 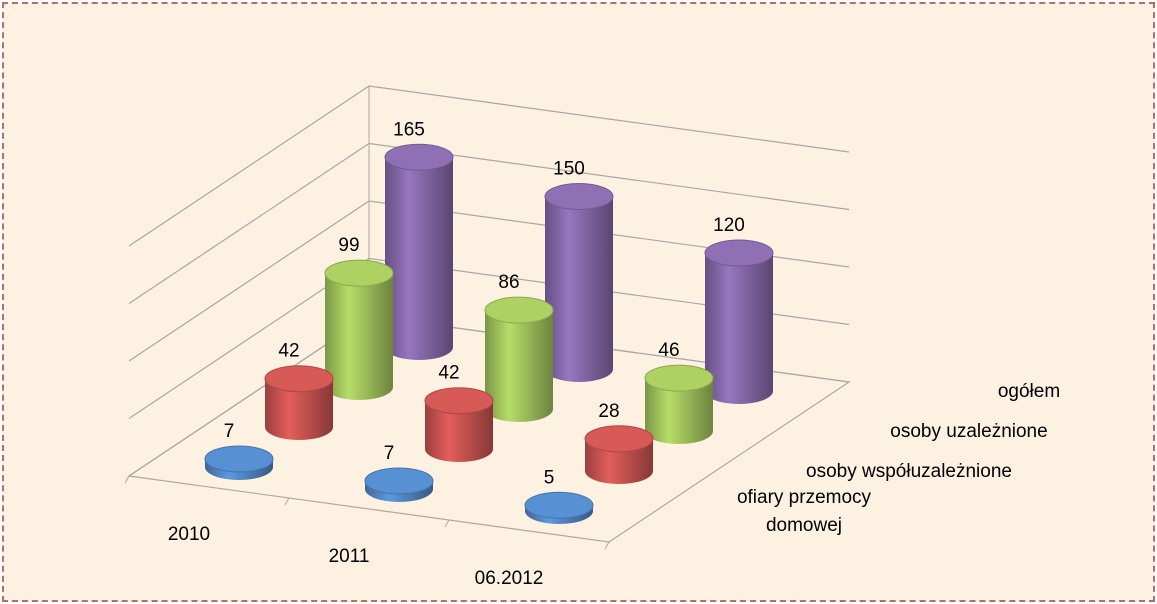 What do you see at coordinates (909, 471) in the screenshot?
I see `series-label: osoby współuzależnione` at bounding box center [909, 471].